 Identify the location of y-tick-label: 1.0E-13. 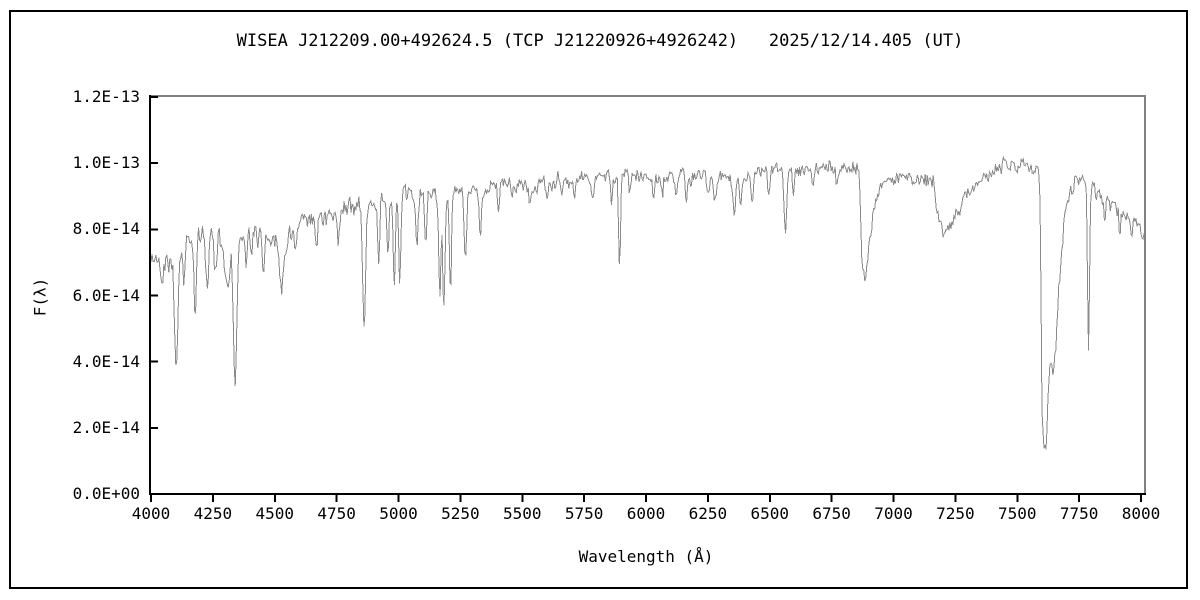
(106, 163).